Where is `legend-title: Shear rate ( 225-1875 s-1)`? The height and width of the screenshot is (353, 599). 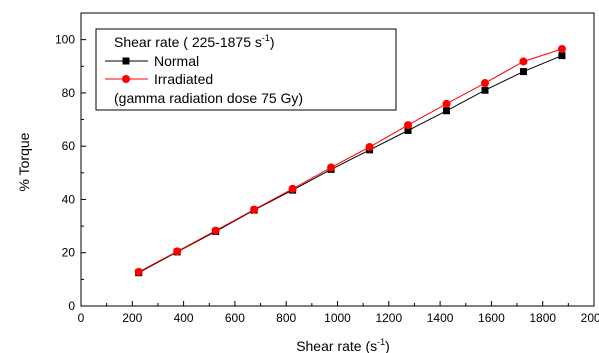
legend-title: Shear rate ( 225-1875 s-1) is located at coordinates (194, 41).